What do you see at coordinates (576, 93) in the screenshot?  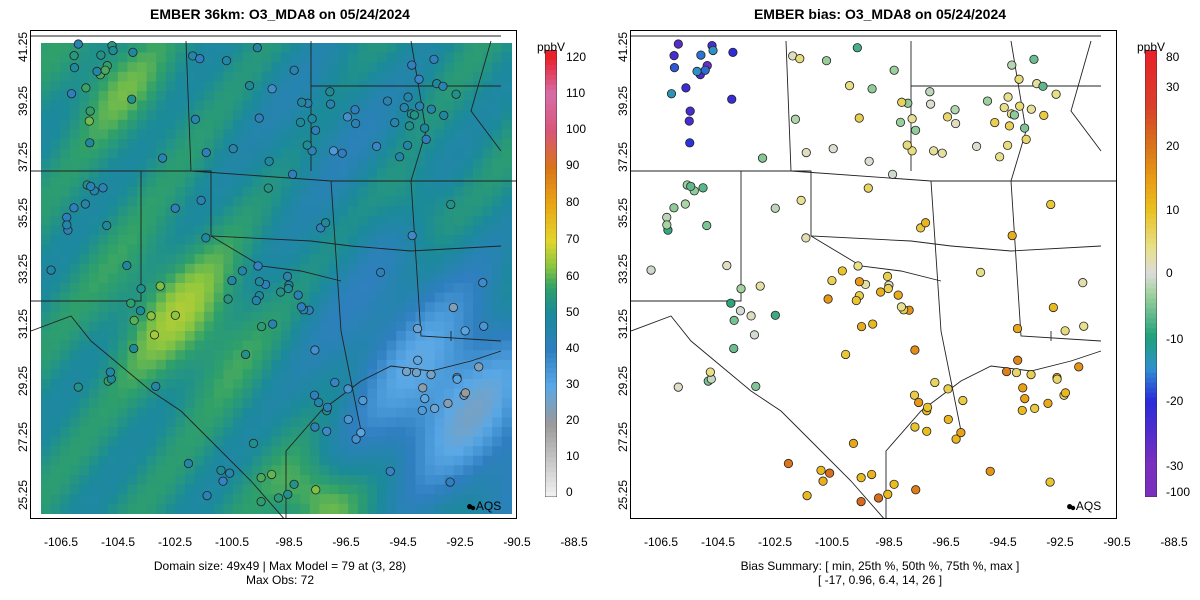 I see `colorbar-tick-label: 110` at bounding box center [576, 93].